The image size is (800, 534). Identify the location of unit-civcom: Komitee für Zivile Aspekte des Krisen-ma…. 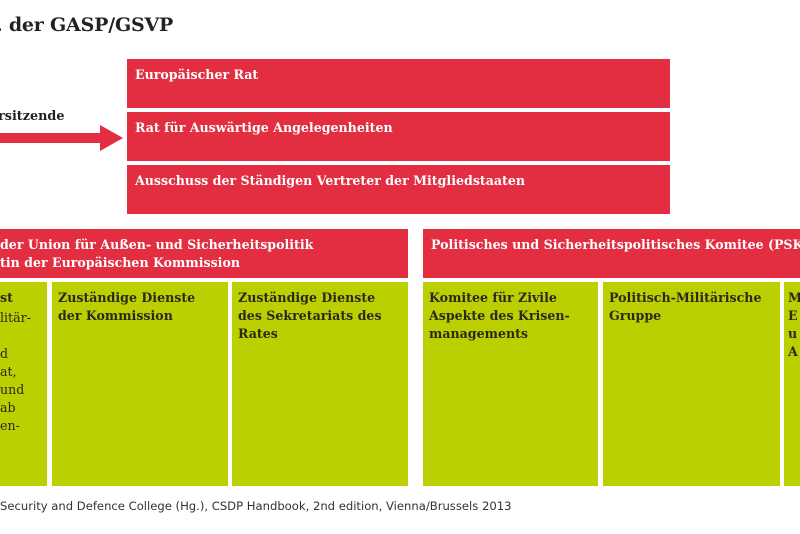
(510, 384).